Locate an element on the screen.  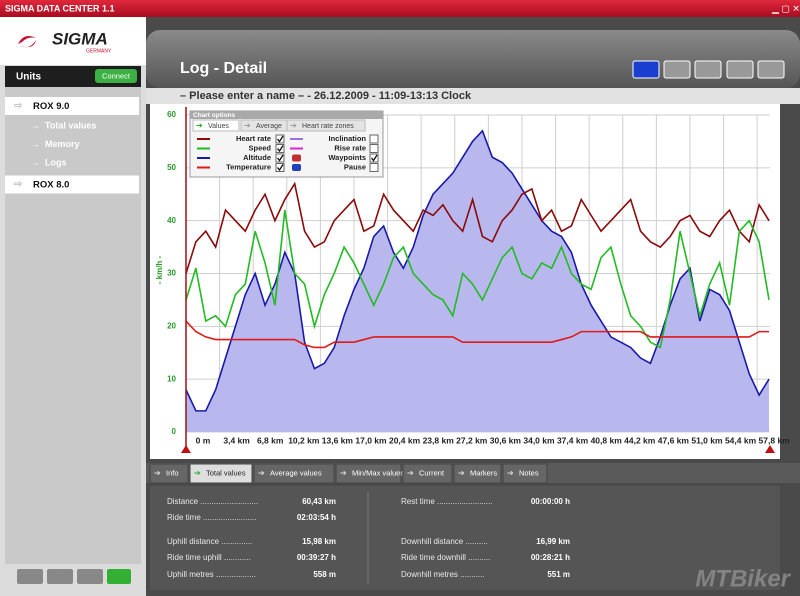
tree-item: Logs is located at coordinates (56, 162).